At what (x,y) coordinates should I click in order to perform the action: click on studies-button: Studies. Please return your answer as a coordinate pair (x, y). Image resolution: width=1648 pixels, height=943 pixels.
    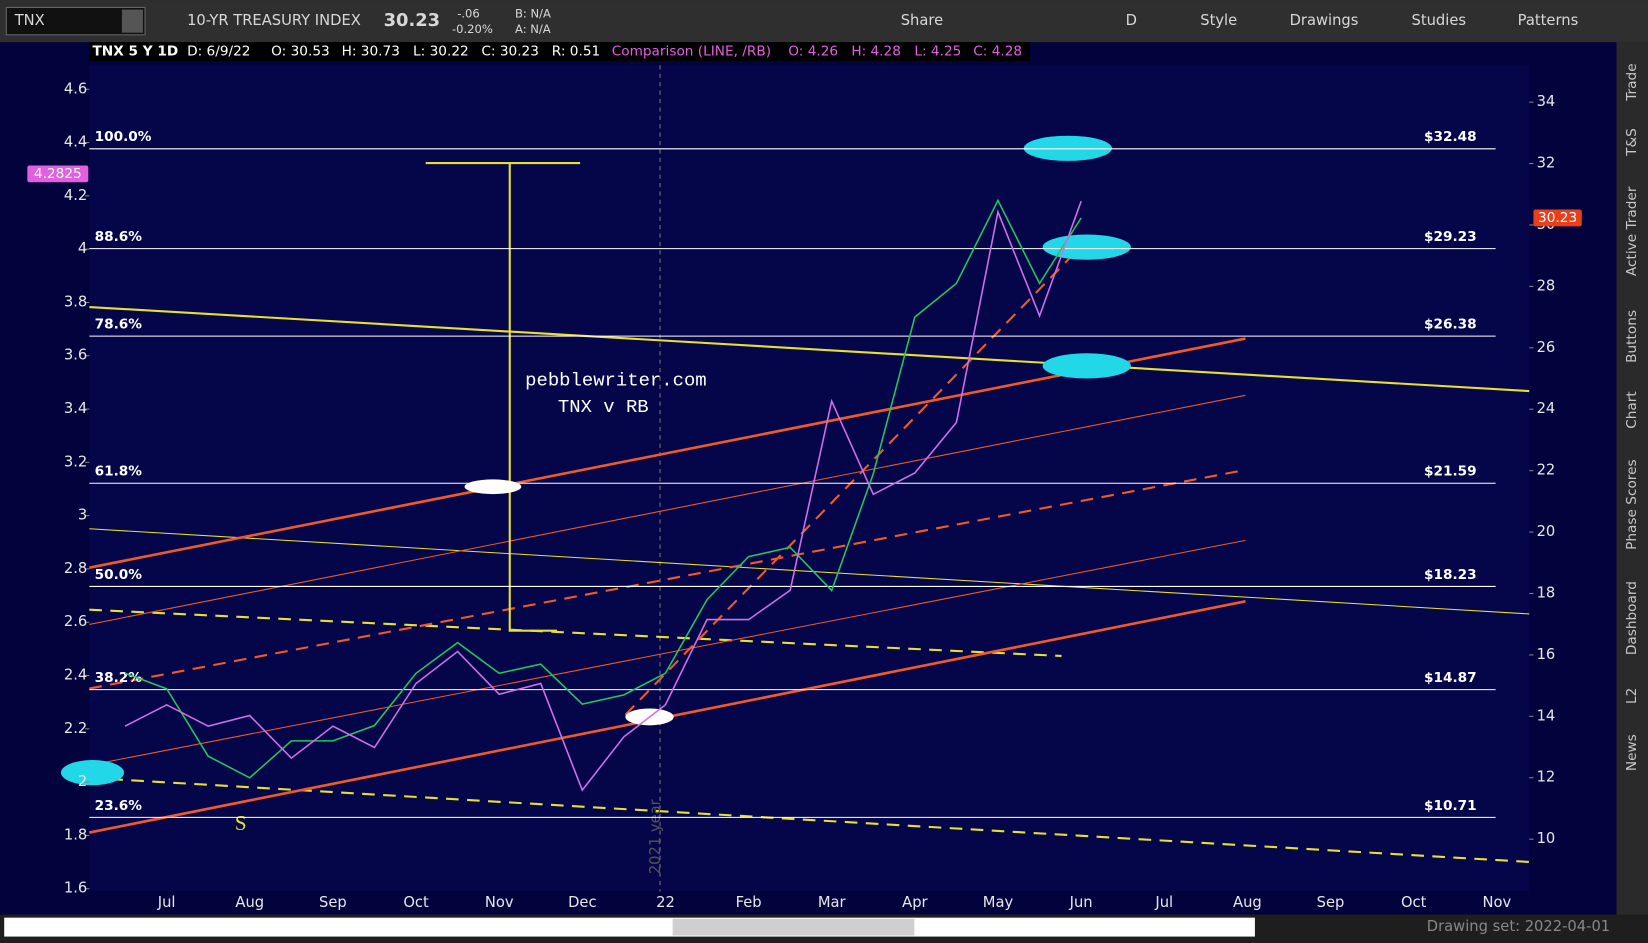
    Looking at the image, I should click on (1439, 20).